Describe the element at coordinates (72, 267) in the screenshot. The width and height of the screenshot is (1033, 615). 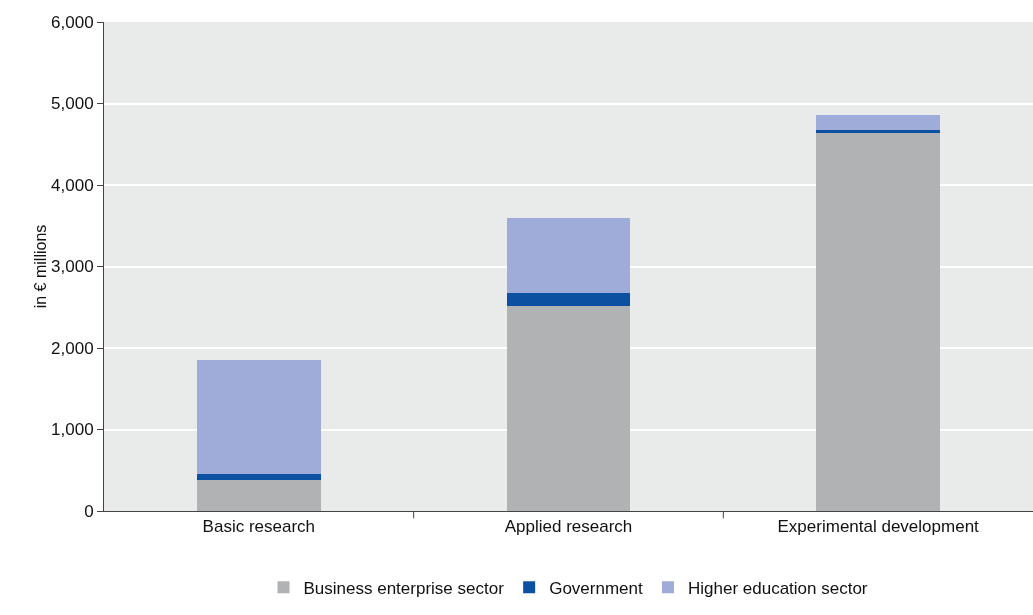
I see `y-tick-label: 3,000` at that location.